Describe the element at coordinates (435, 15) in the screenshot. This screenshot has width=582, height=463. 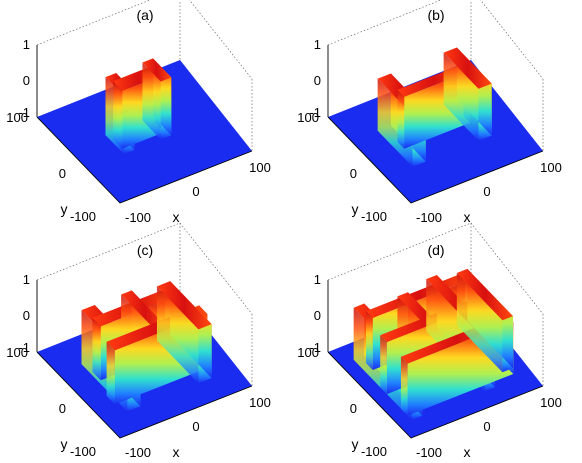
I see `panel-caption: (b)` at that location.